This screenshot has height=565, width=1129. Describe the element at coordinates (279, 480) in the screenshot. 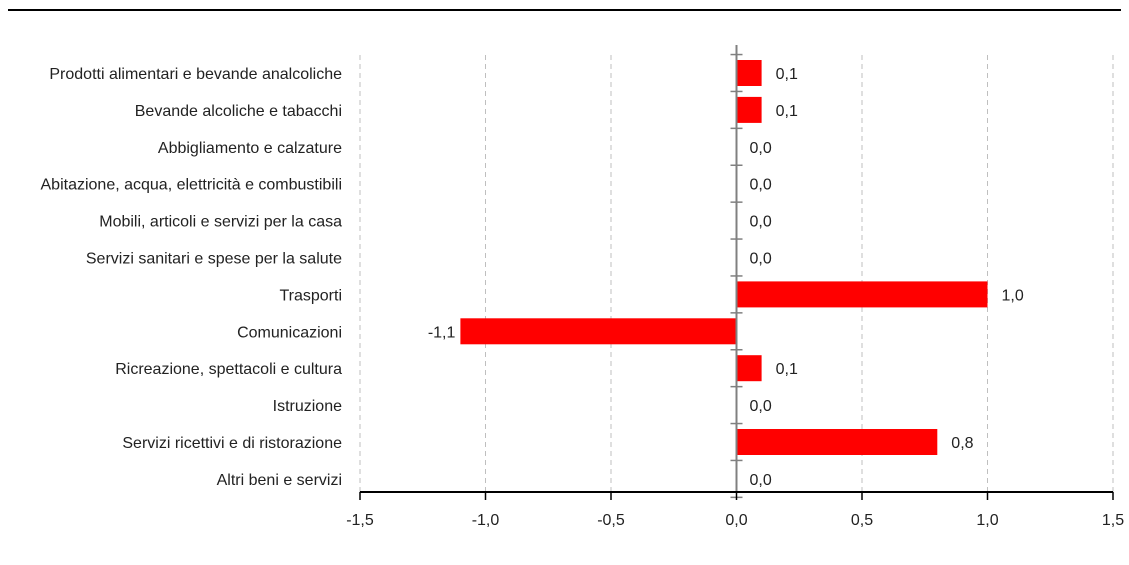

I see `category-label: Altri beni e servizi` at that location.